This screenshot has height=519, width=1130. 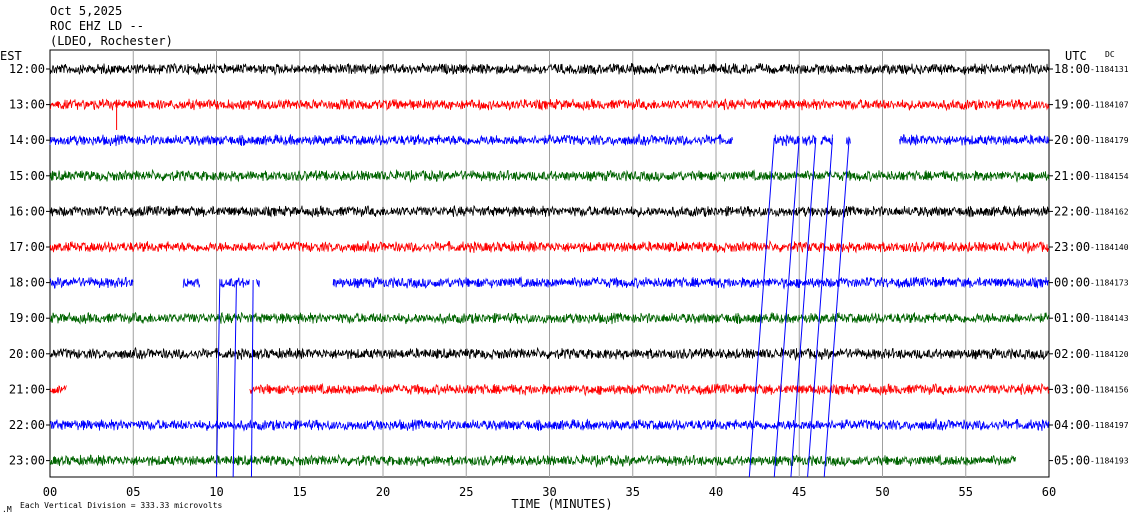 What do you see at coordinates (1109, 247) in the screenshot?
I see `dc-offset-label: -1184140` at bounding box center [1109, 247].